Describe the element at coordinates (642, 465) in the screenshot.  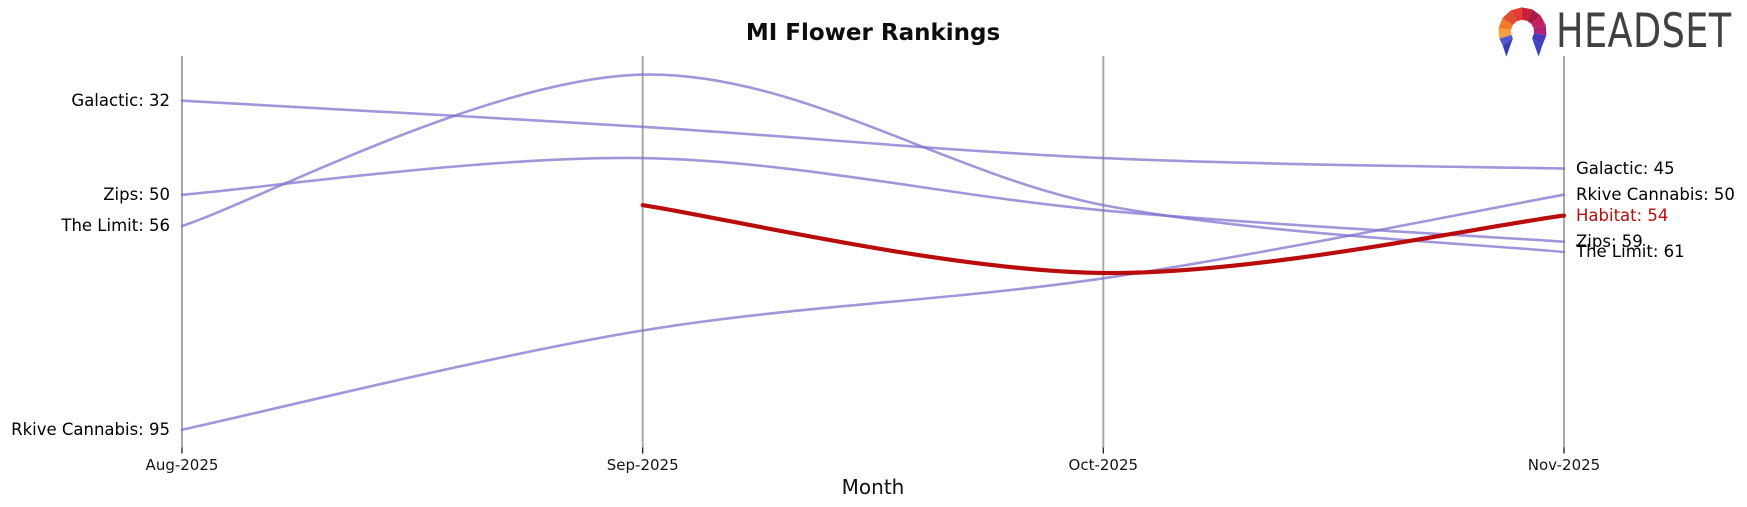
I see `tick-label-sep-2025: Sep-2025` at that location.